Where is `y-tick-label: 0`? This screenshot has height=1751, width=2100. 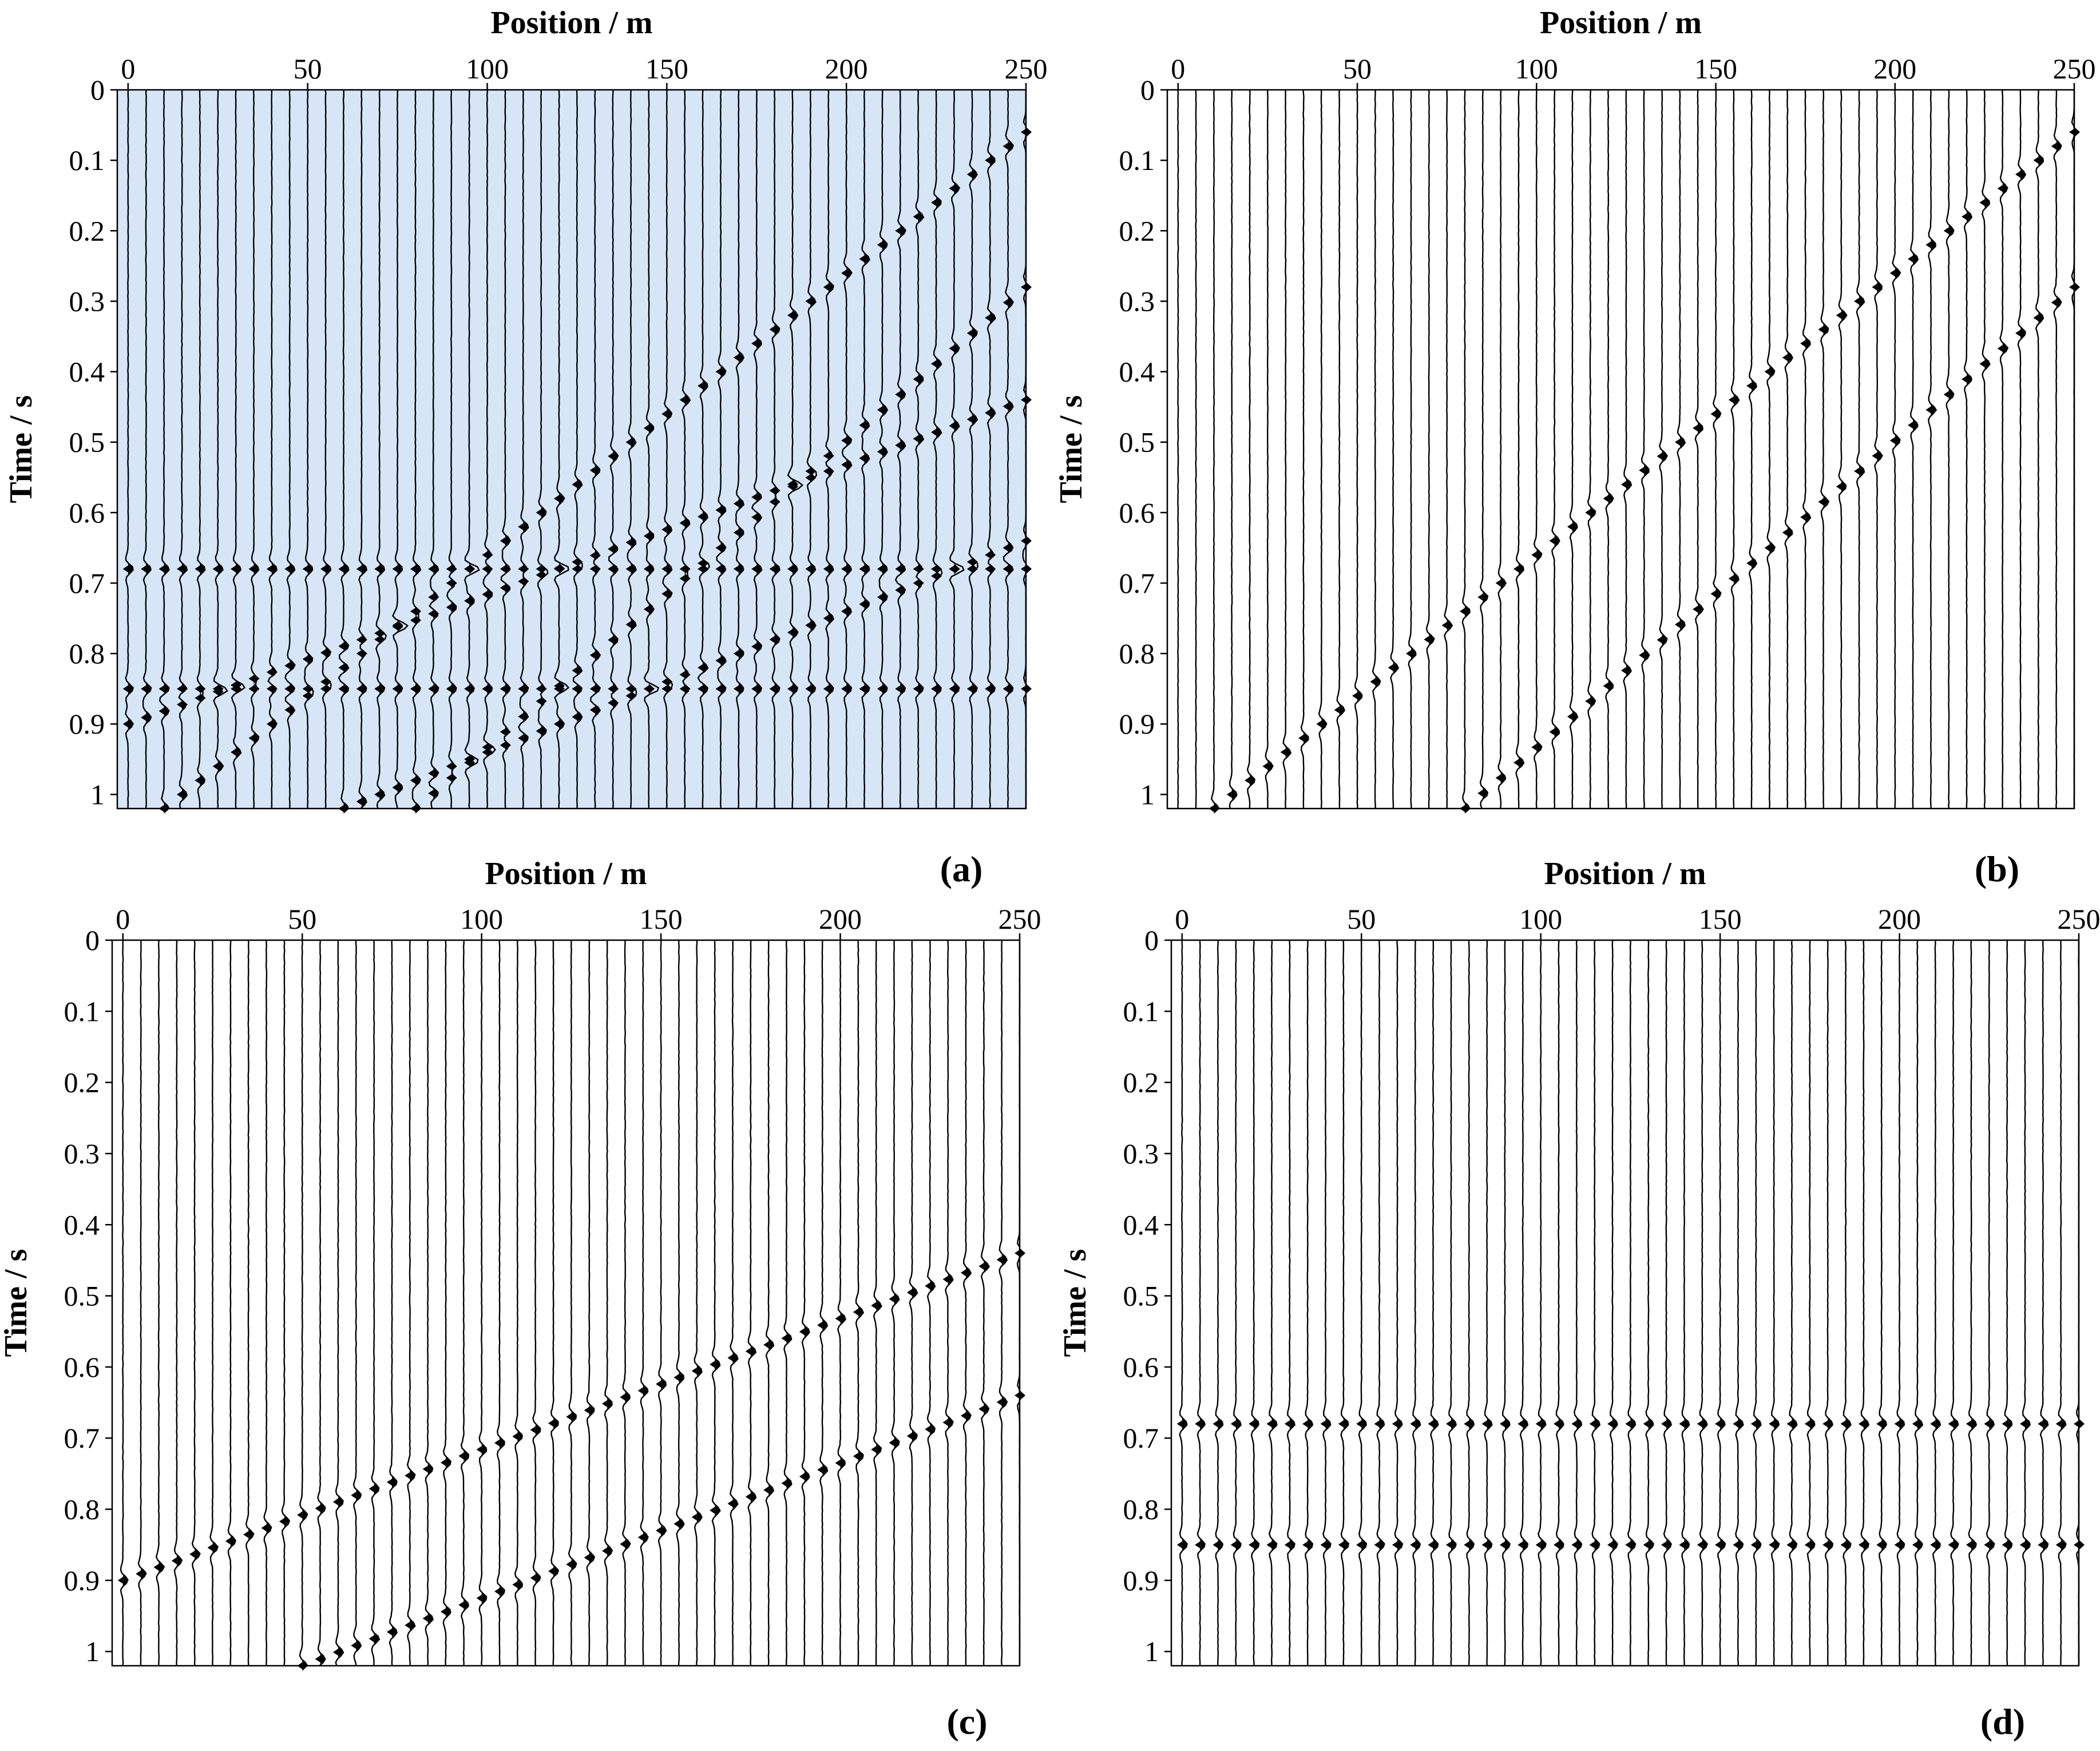
y-tick-label: 0 is located at coordinates (1151, 940).